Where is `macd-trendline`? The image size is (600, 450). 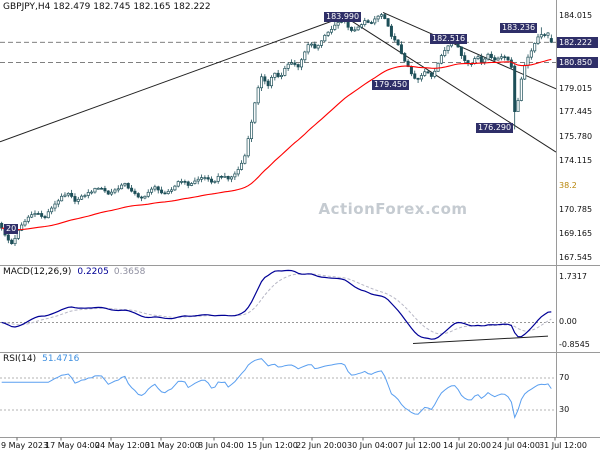
macd-trendline is located at coordinates (480, 340).